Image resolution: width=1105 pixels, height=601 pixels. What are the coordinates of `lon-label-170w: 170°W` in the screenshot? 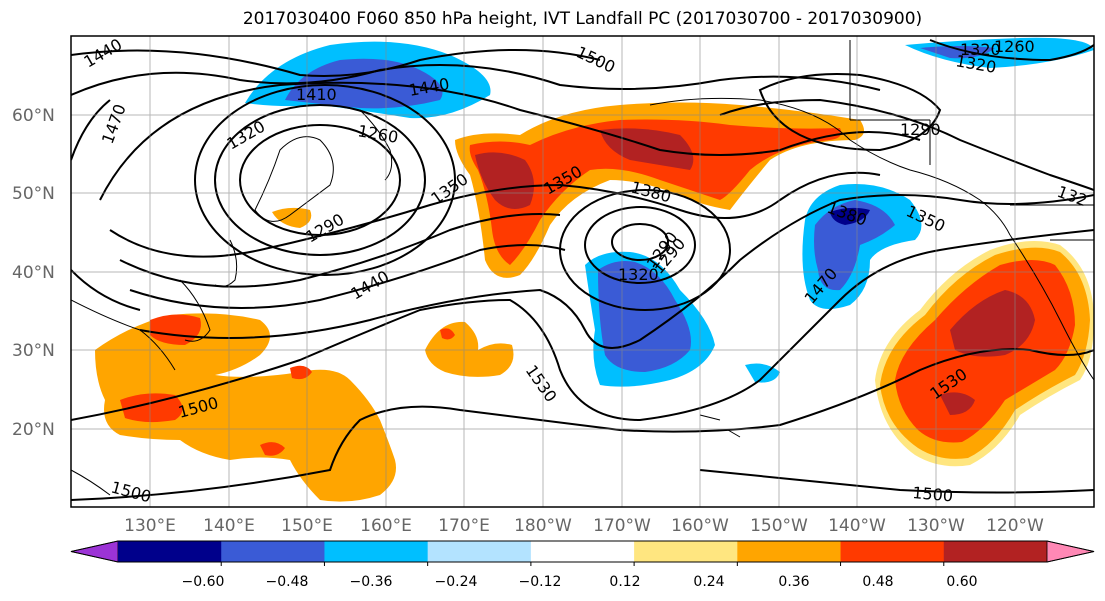 It's located at (622, 526).